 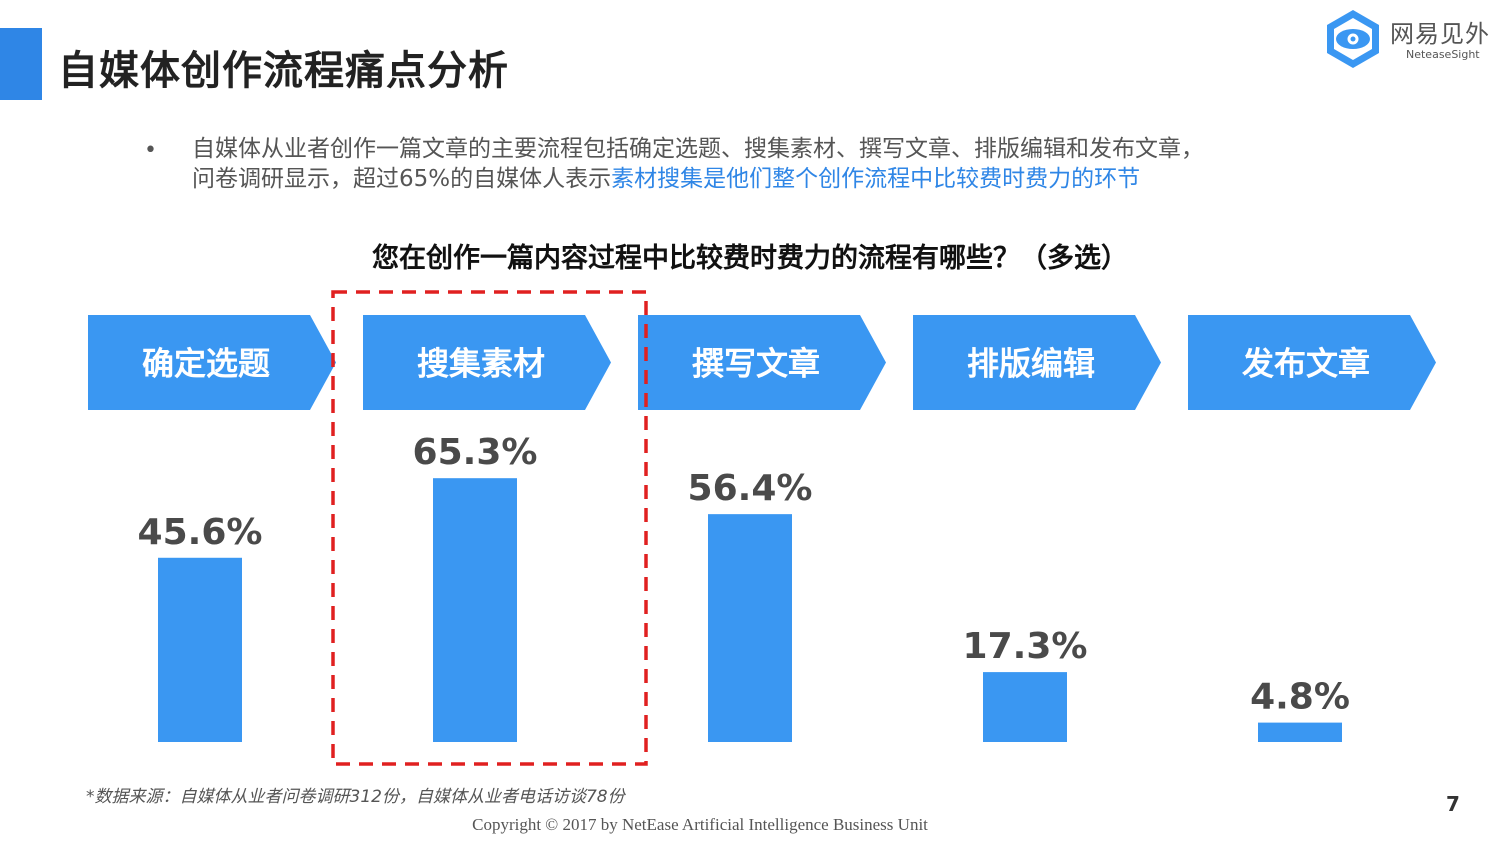 I want to click on category-label: 发布文章, so click(x=1306, y=364).